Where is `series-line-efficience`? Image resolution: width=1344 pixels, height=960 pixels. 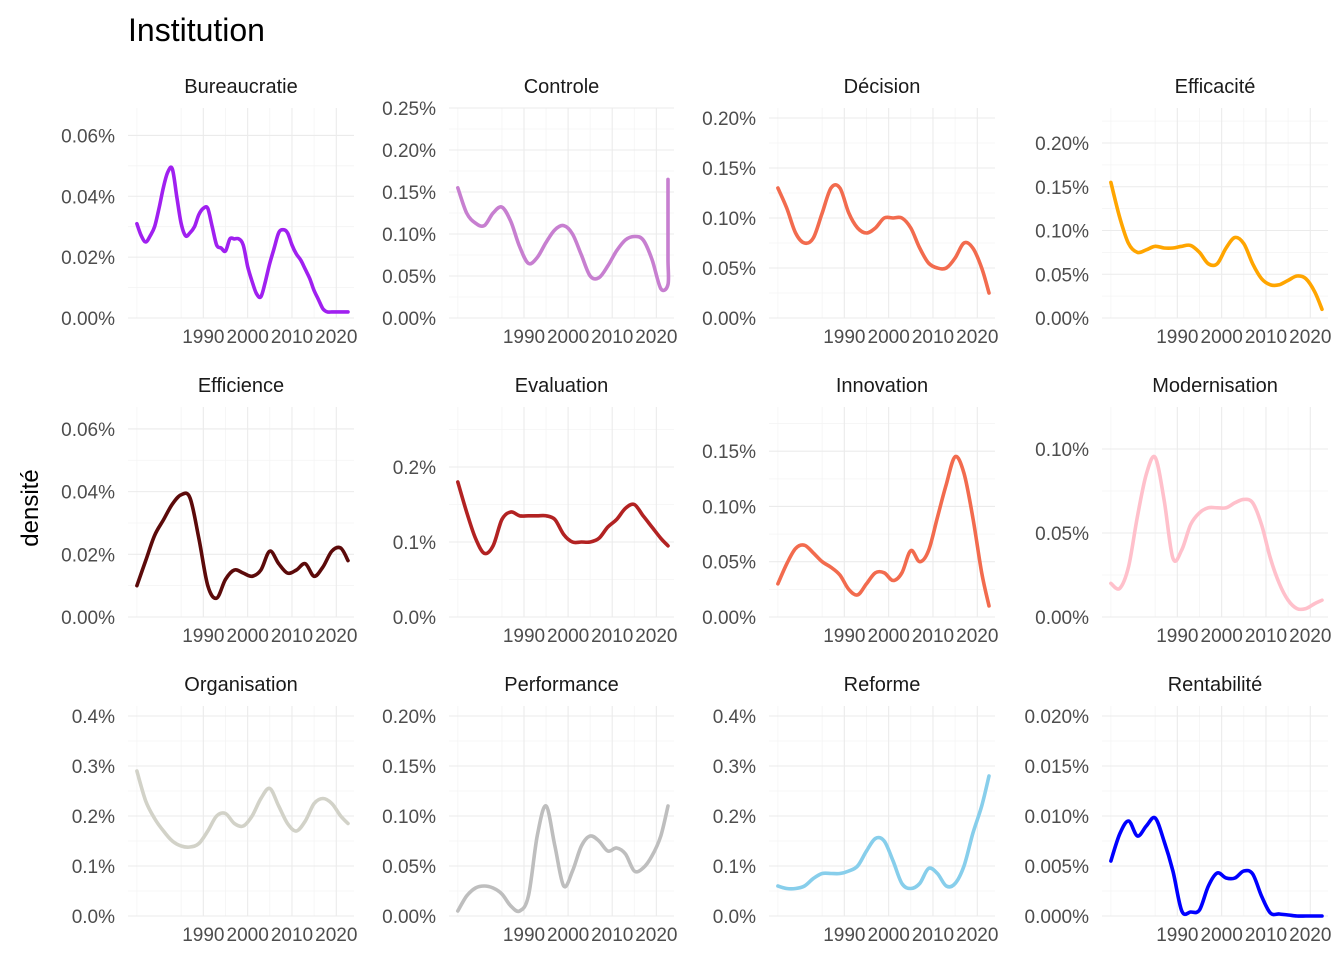 series-line-efficience is located at coordinates (242, 545).